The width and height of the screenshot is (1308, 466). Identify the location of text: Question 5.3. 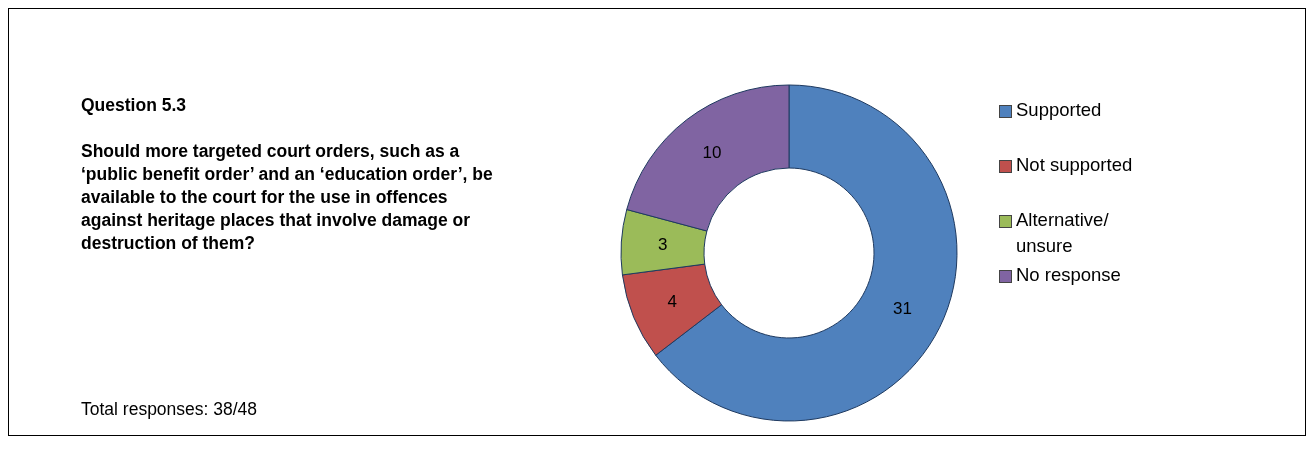
(134, 105).